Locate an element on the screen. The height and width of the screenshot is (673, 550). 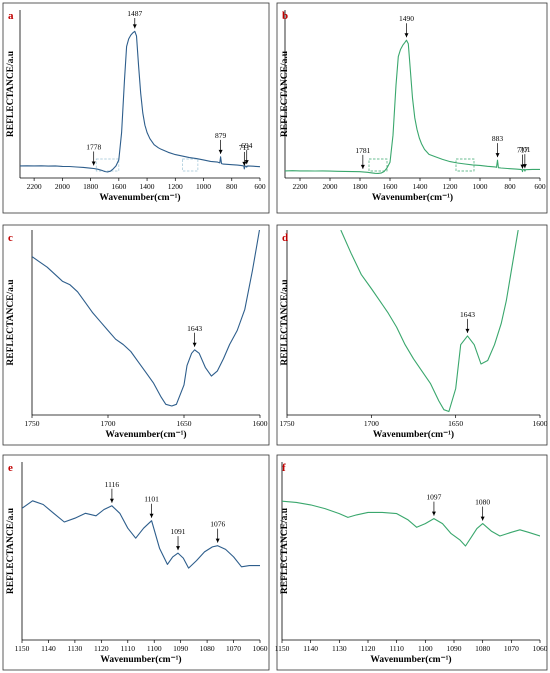
x-tick-label-f: 1060 is located at coordinates (540, 648).